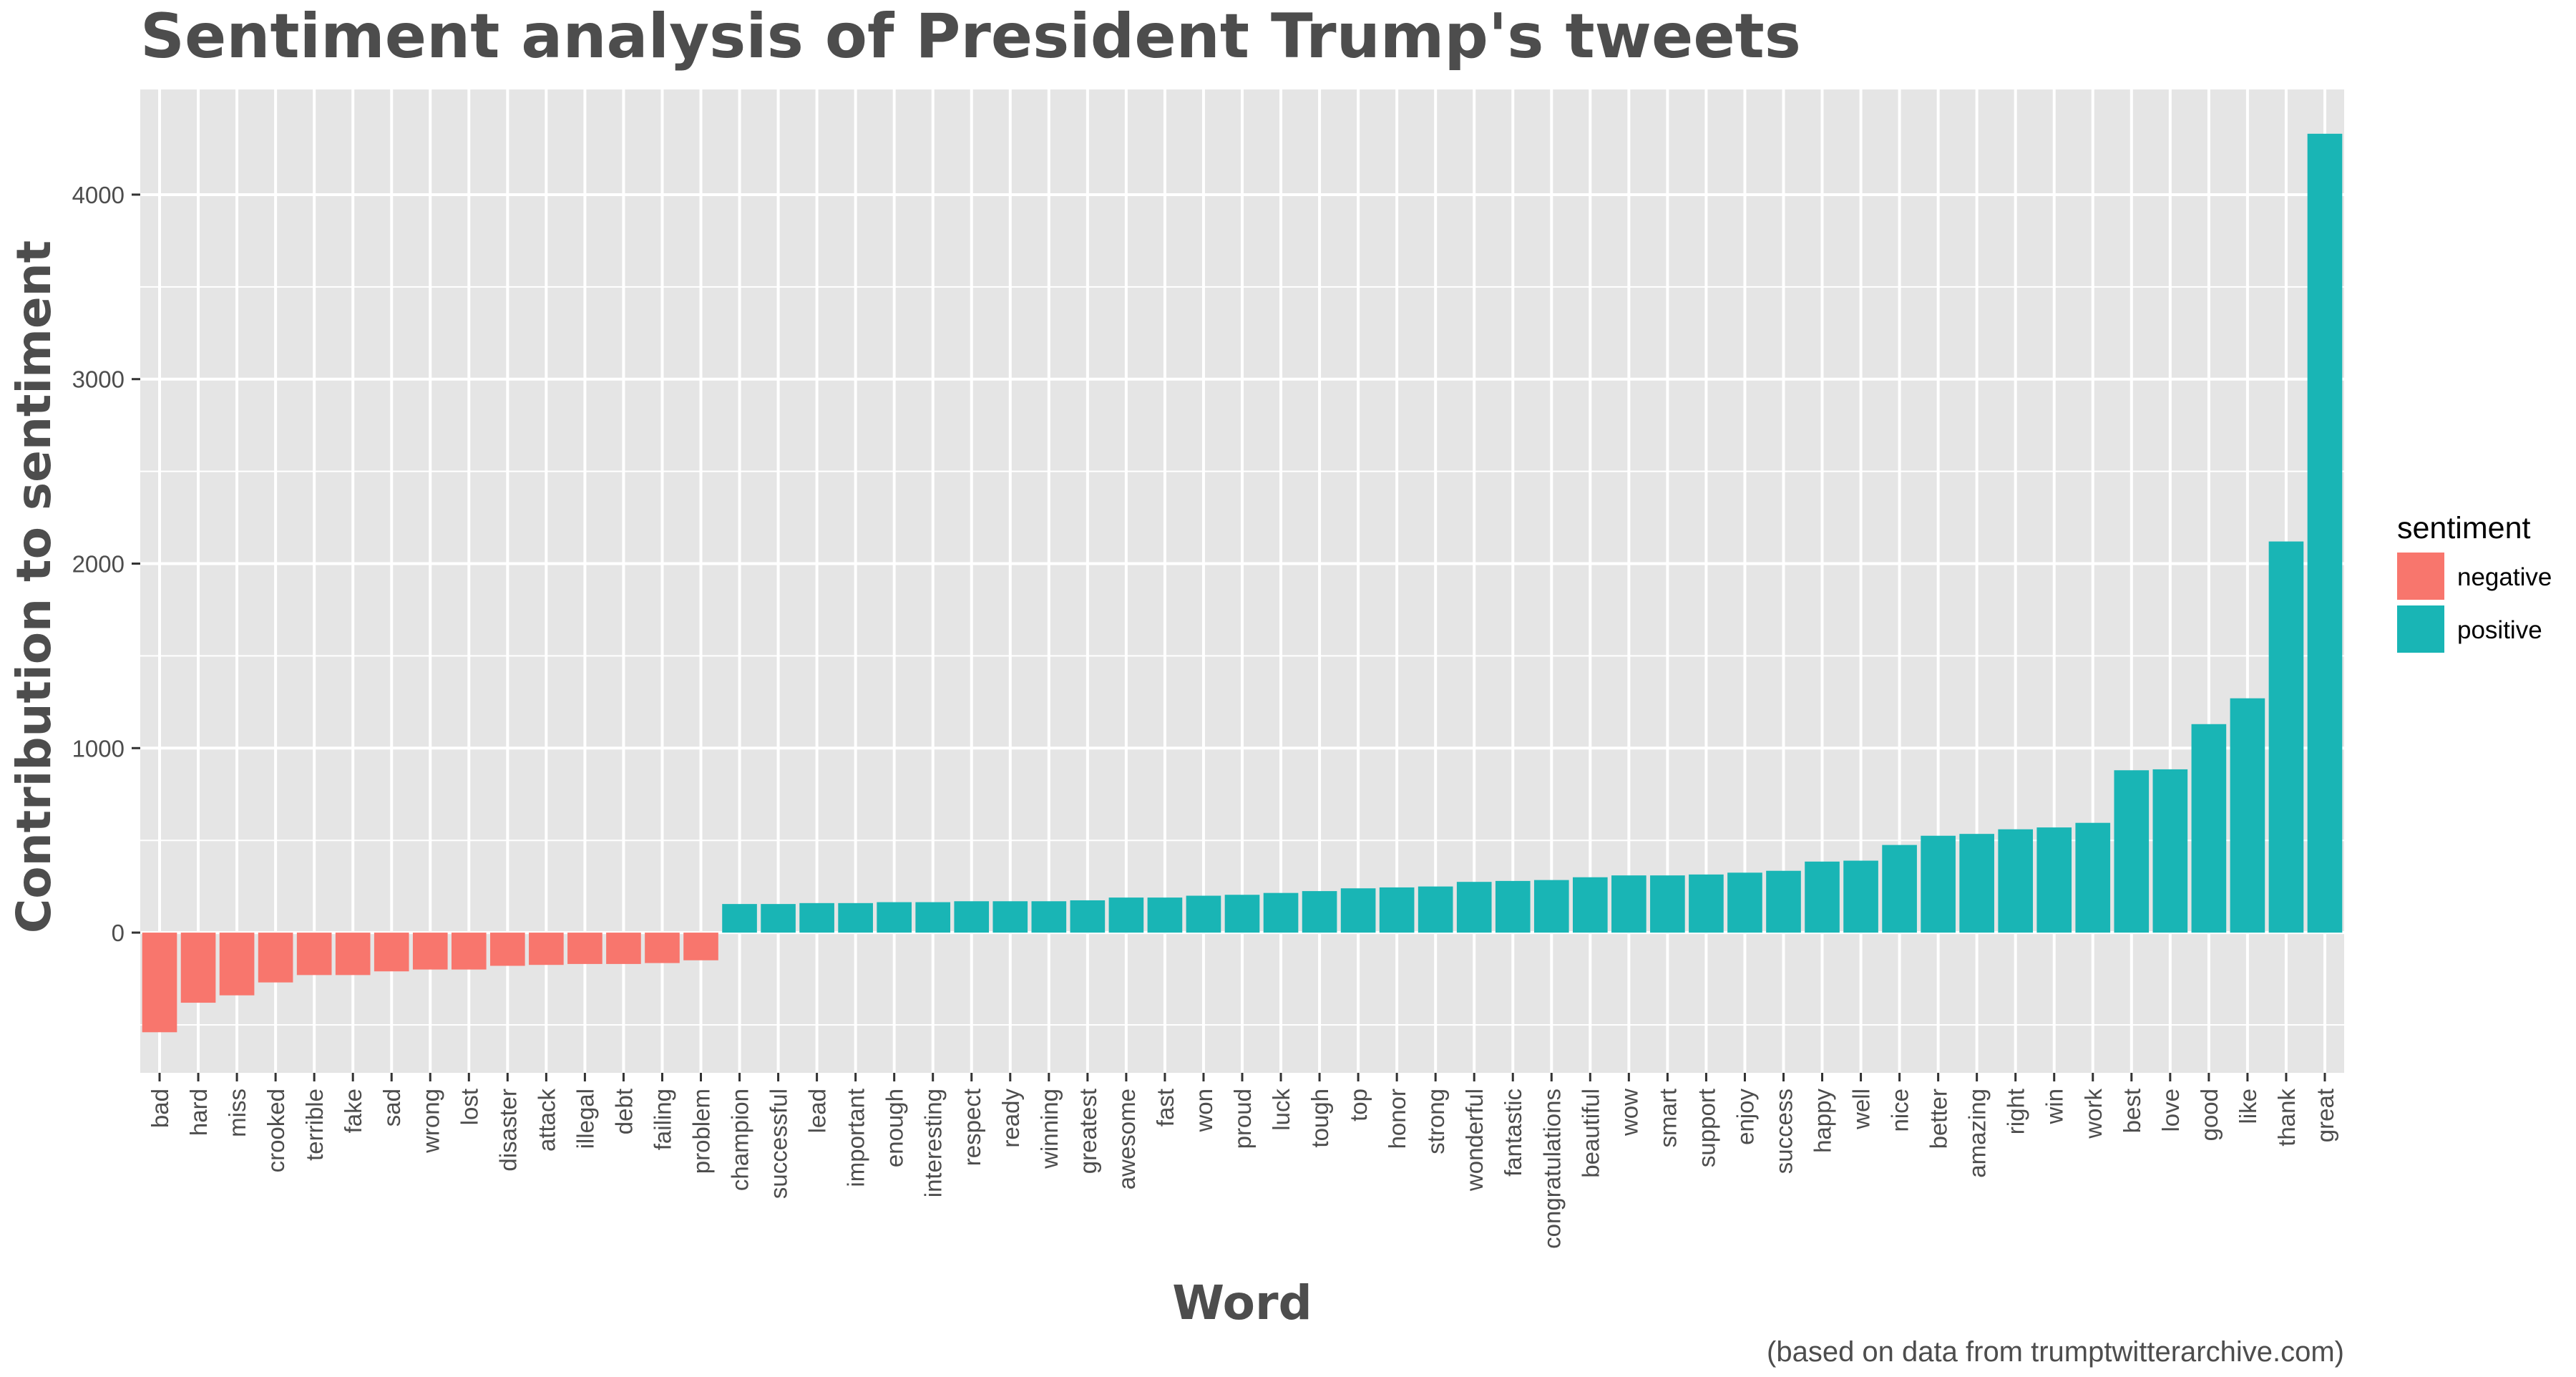  What do you see at coordinates (1783, 901) in the screenshot?
I see `bar-success` at bounding box center [1783, 901].